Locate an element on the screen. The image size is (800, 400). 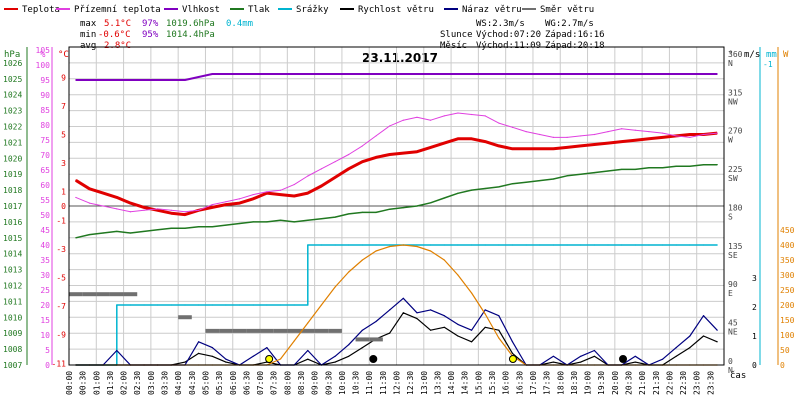
tick-pressure: 1009 is located at coordinates (12, 333).